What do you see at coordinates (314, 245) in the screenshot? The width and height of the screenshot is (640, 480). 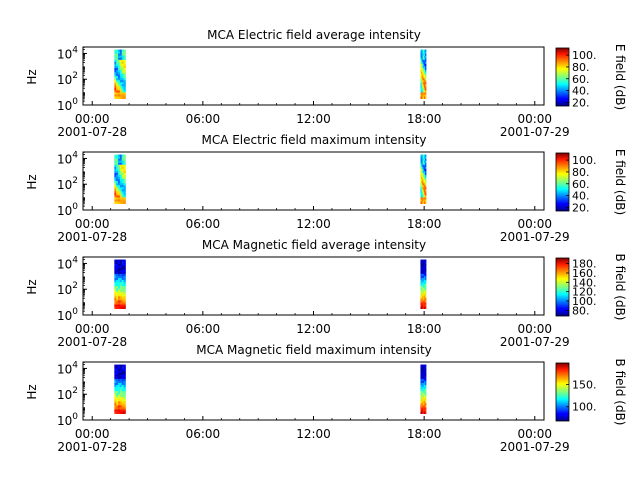 I see `panel-title: MCA Magnetic field average intensity` at bounding box center [314, 245].